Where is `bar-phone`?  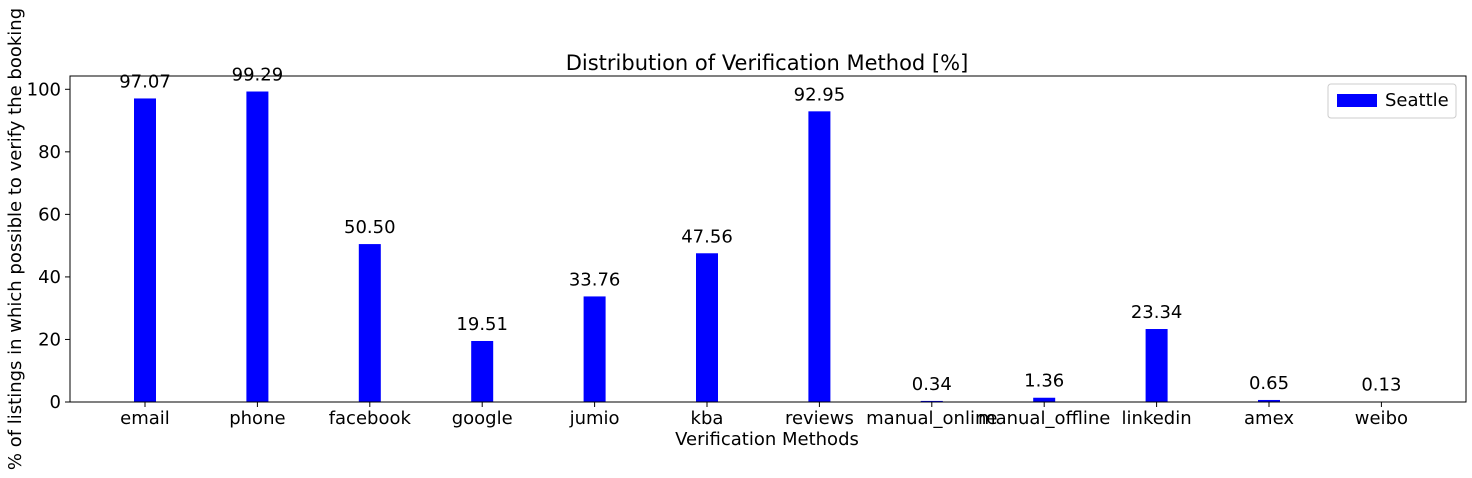
bar-phone is located at coordinates (257, 246).